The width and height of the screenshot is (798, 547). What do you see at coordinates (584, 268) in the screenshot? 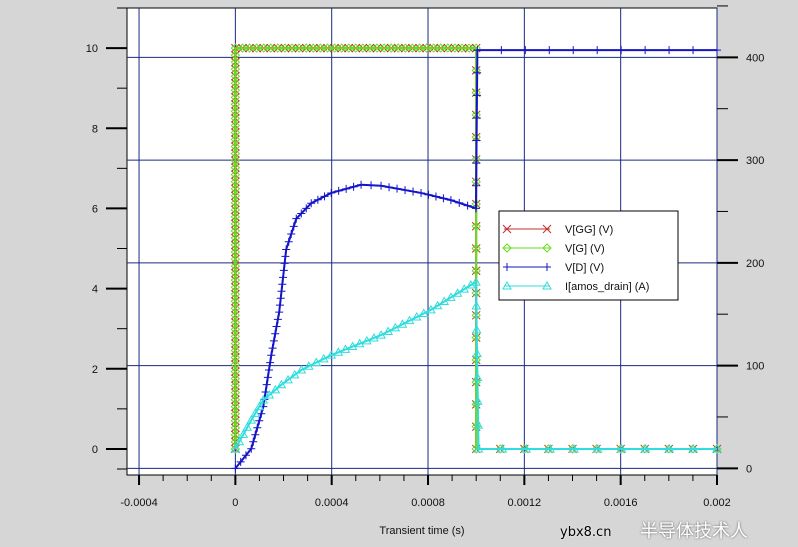
I see `legend-label: V[D] (V)` at bounding box center [584, 268].